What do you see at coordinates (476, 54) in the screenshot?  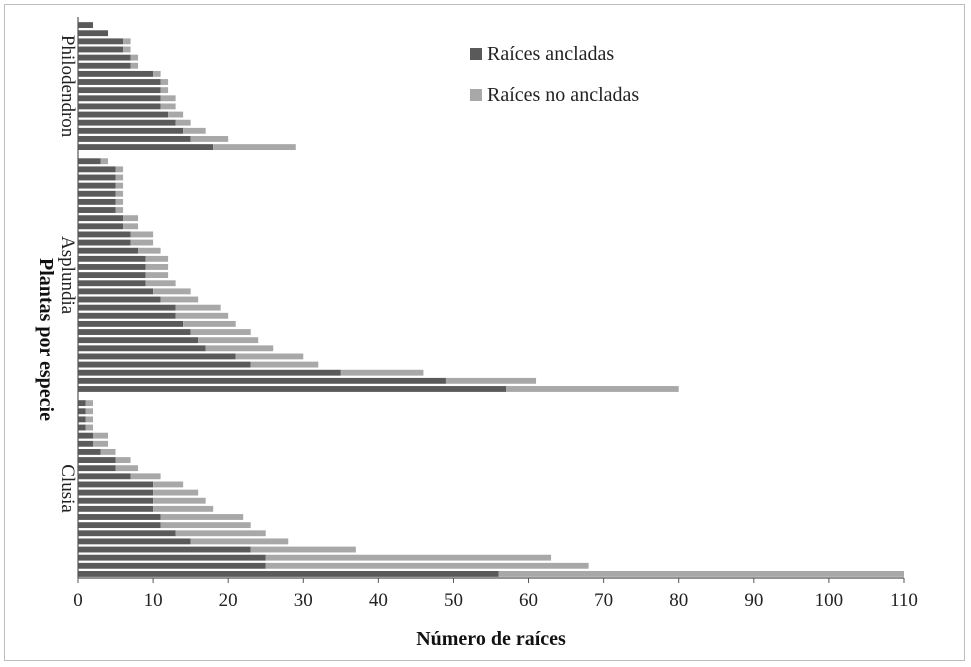 I see `legend-swatch-anchored` at bounding box center [476, 54].